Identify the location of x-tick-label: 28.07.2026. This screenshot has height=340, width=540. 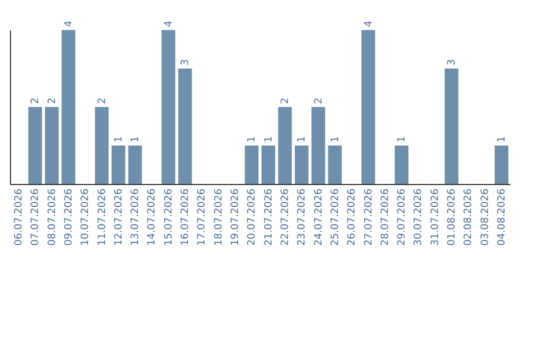
(385, 217).